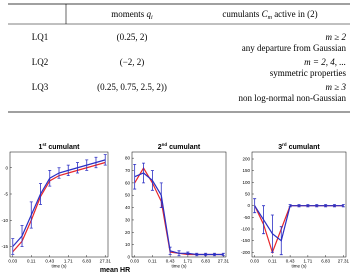  What do you see at coordinates (44, 144) in the screenshot?
I see `title-superscript: st` at bounding box center [44, 144].